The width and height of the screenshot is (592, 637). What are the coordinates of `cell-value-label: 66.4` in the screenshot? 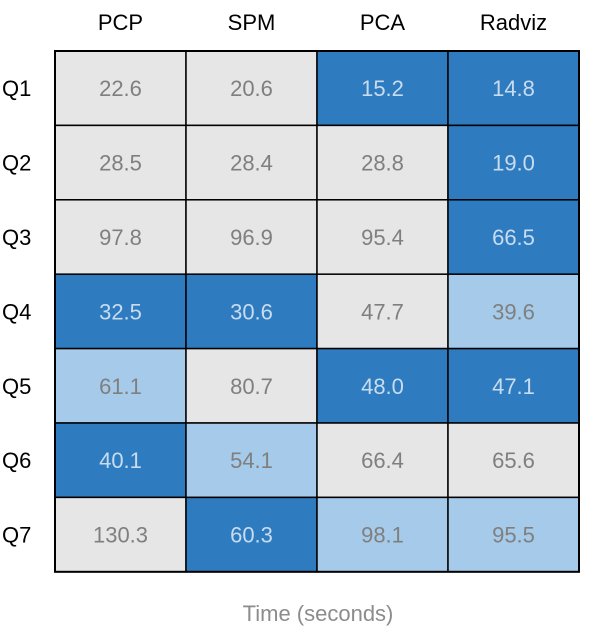 It's located at (382, 460).